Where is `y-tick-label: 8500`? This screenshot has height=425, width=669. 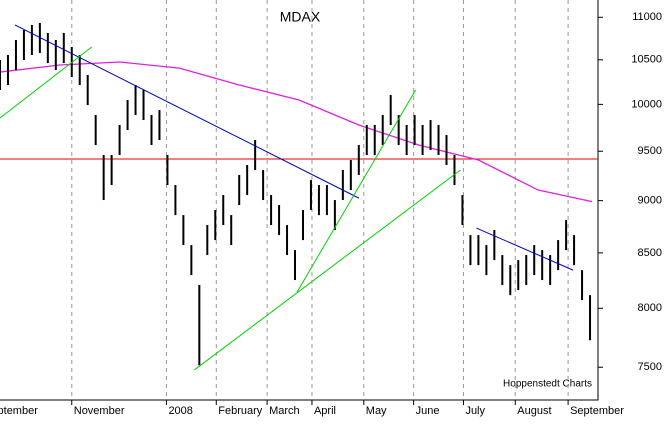 y-tick-label: 8500 is located at coordinates (650, 253).